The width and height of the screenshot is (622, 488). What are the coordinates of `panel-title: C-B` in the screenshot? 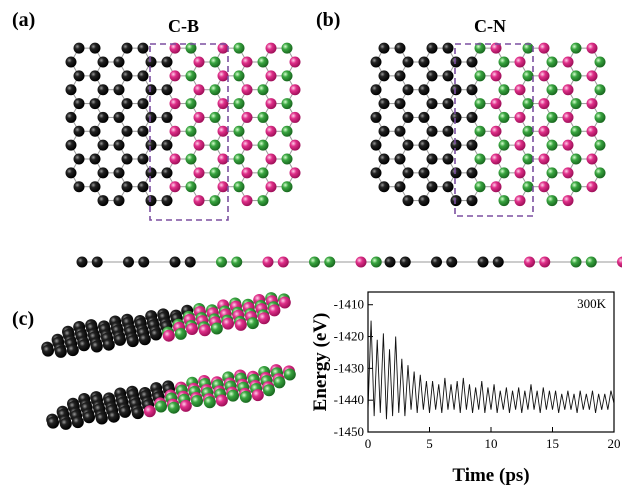 It's located at (183, 26).